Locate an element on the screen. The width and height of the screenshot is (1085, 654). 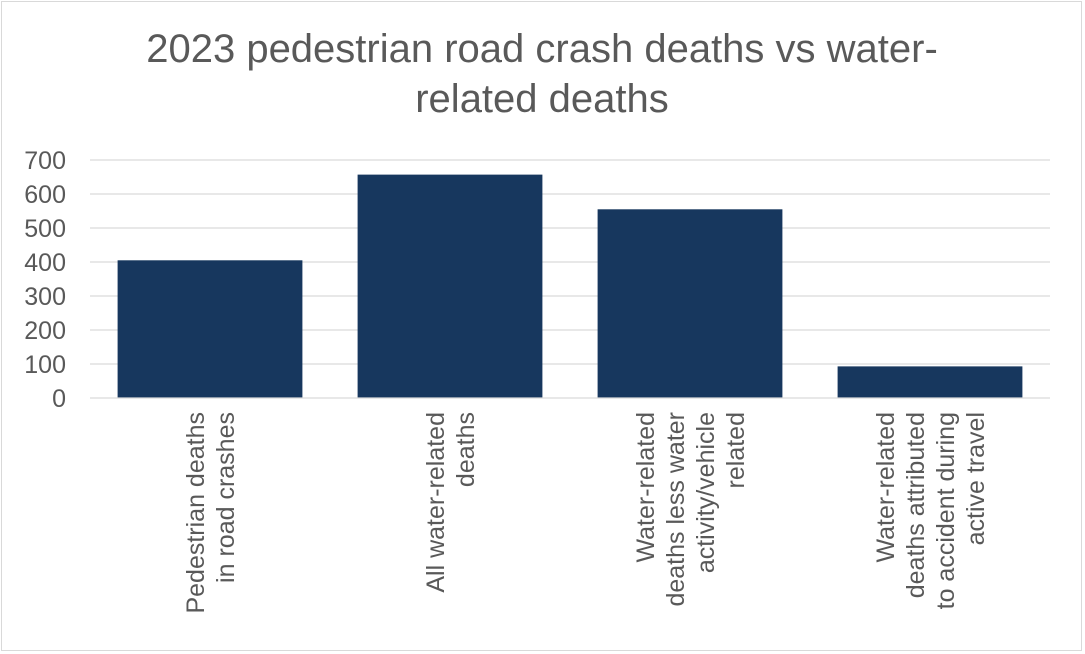
x-category-label-line: in road crashes is located at coordinates (226, 497).